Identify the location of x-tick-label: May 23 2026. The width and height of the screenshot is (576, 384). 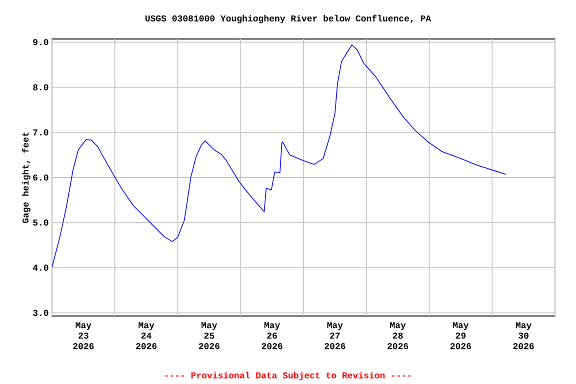
(83, 336).